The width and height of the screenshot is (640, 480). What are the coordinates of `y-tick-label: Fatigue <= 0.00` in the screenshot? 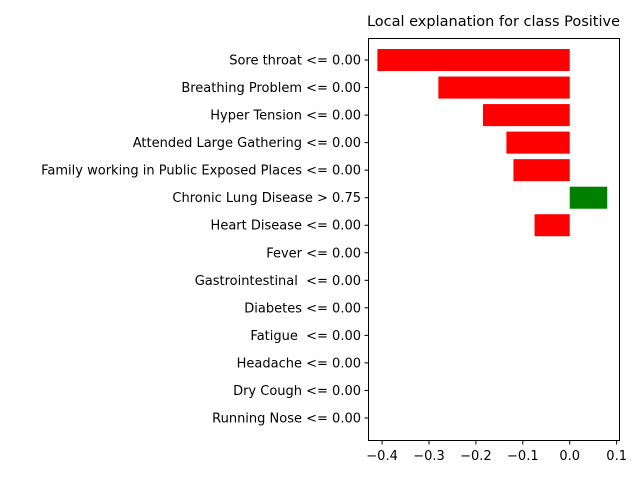 It's located at (305, 336).